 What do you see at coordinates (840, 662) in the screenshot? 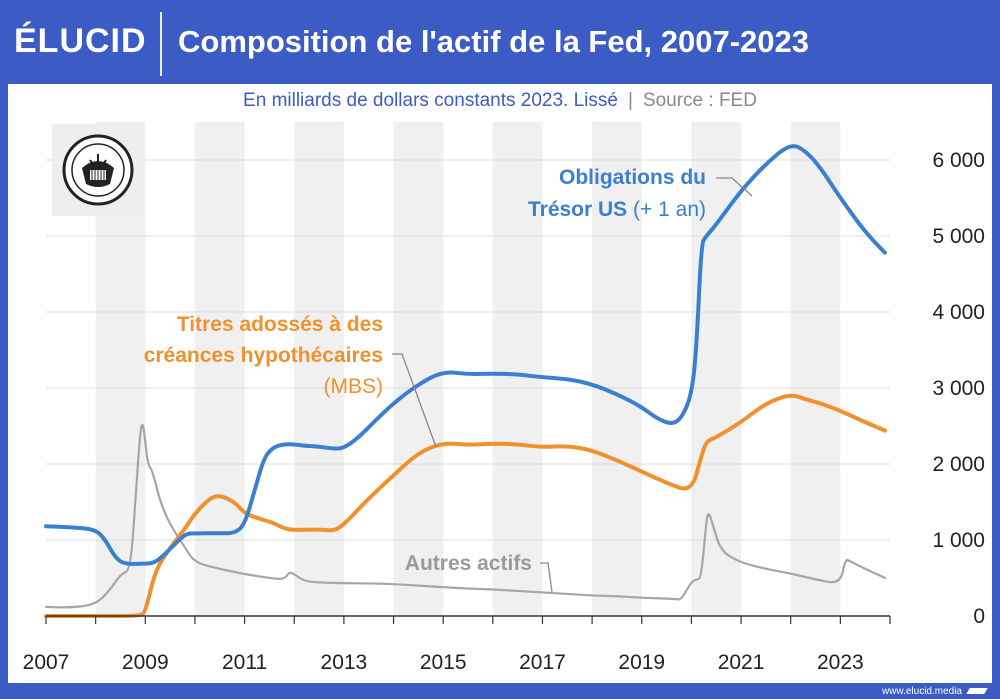
I see `x-tick-label: 2023` at bounding box center [840, 662].